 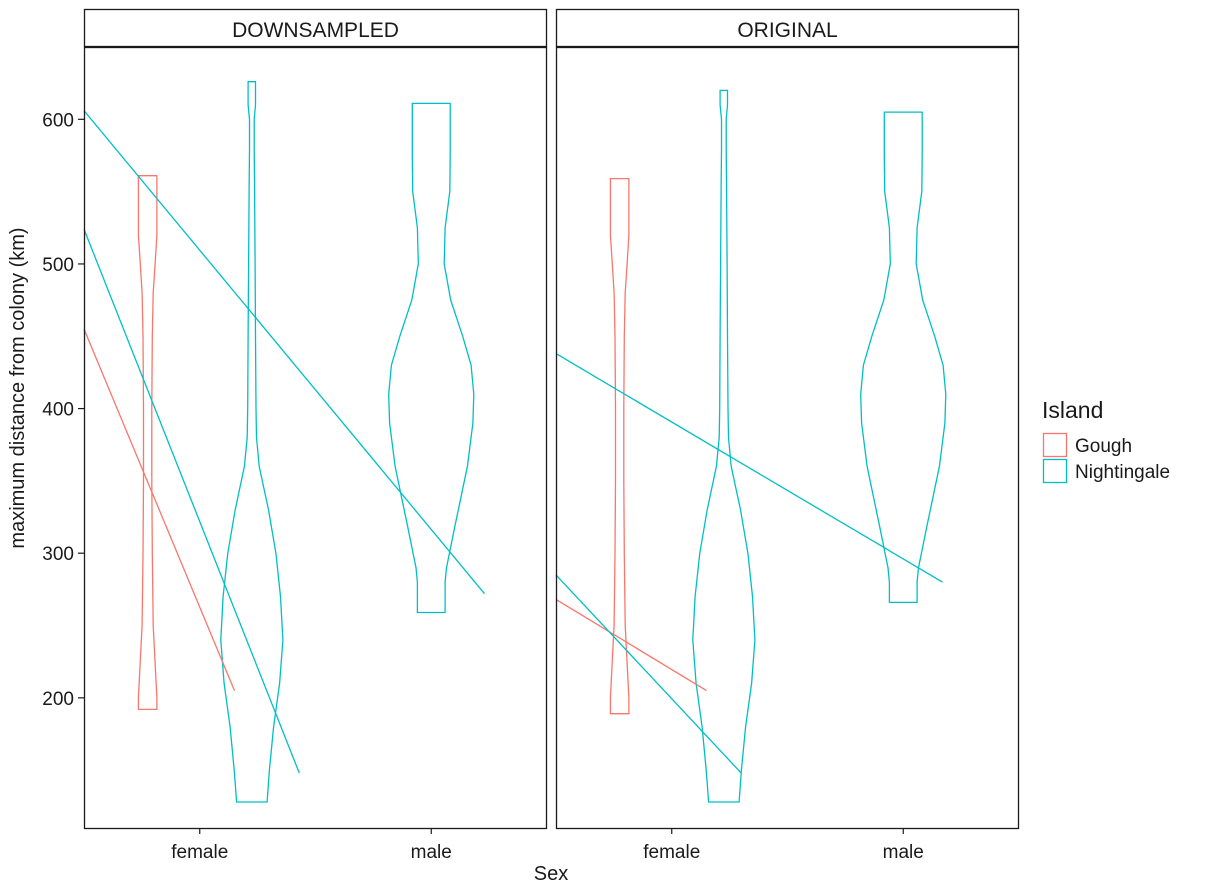 I want to click on legend-label-gough: Gough, so click(x=1103, y=446).